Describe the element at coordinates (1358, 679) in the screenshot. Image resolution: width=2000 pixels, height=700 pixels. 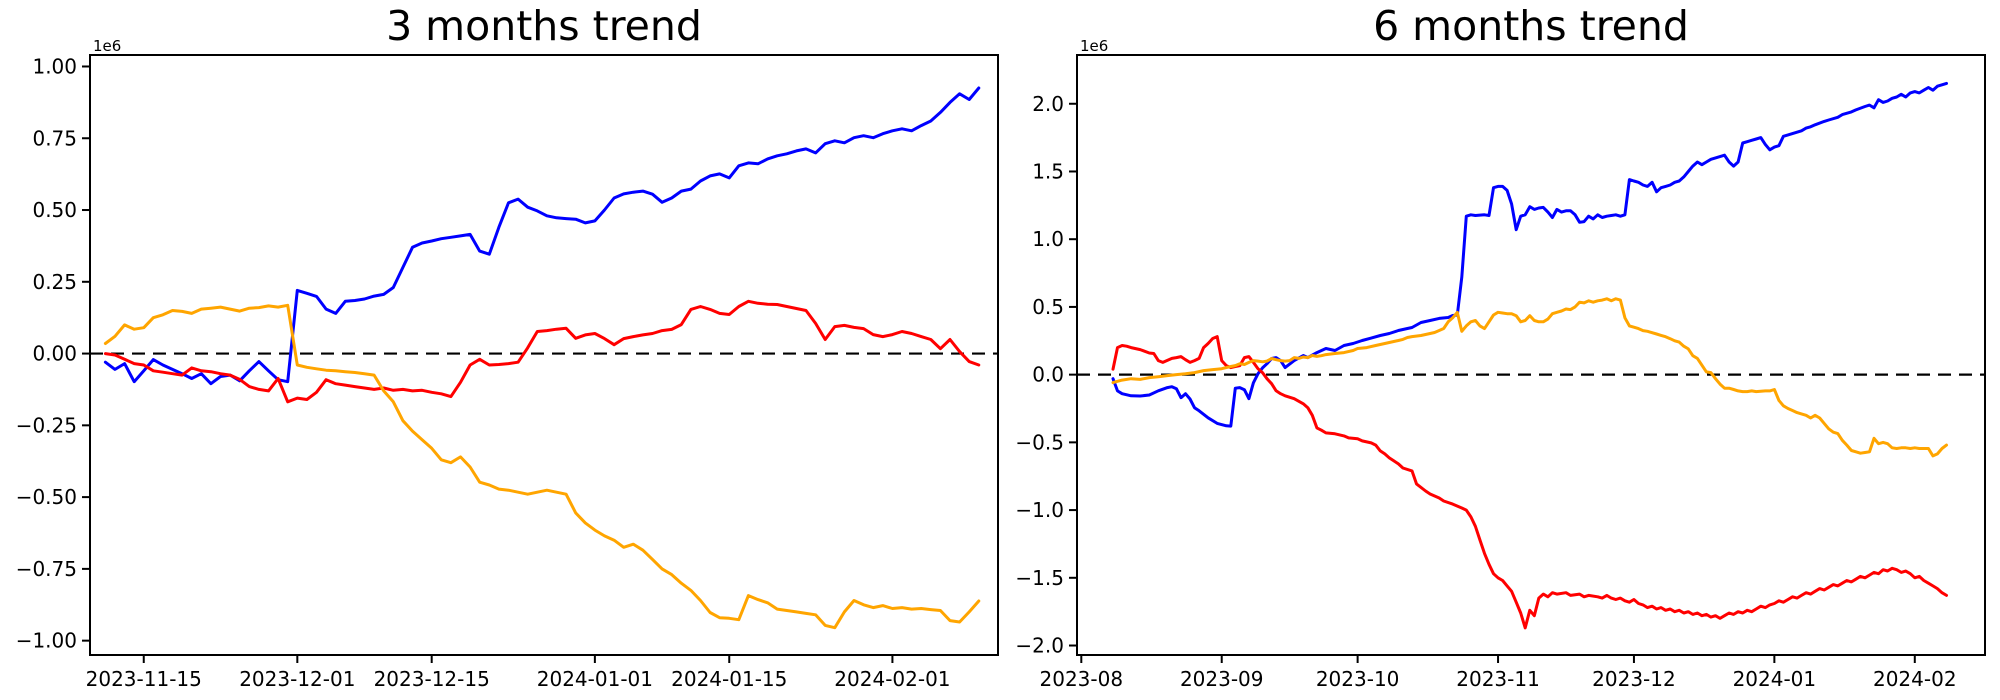
I see `x-tick-label: 2023-10` at that location.